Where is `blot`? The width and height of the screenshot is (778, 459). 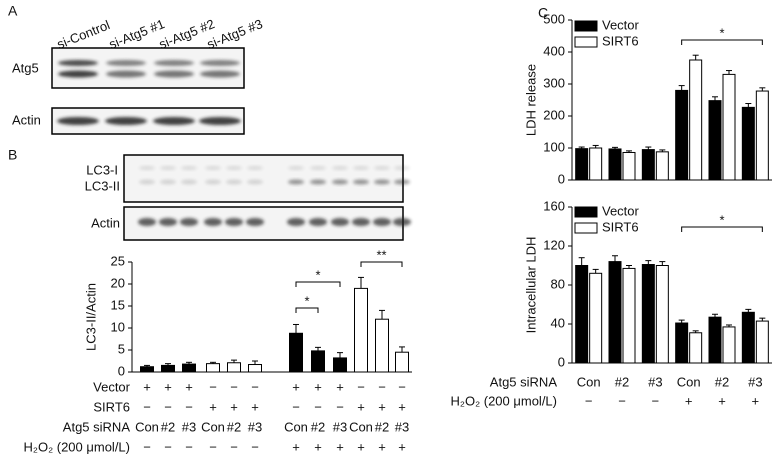 blot is located at coordinates (263, 178).